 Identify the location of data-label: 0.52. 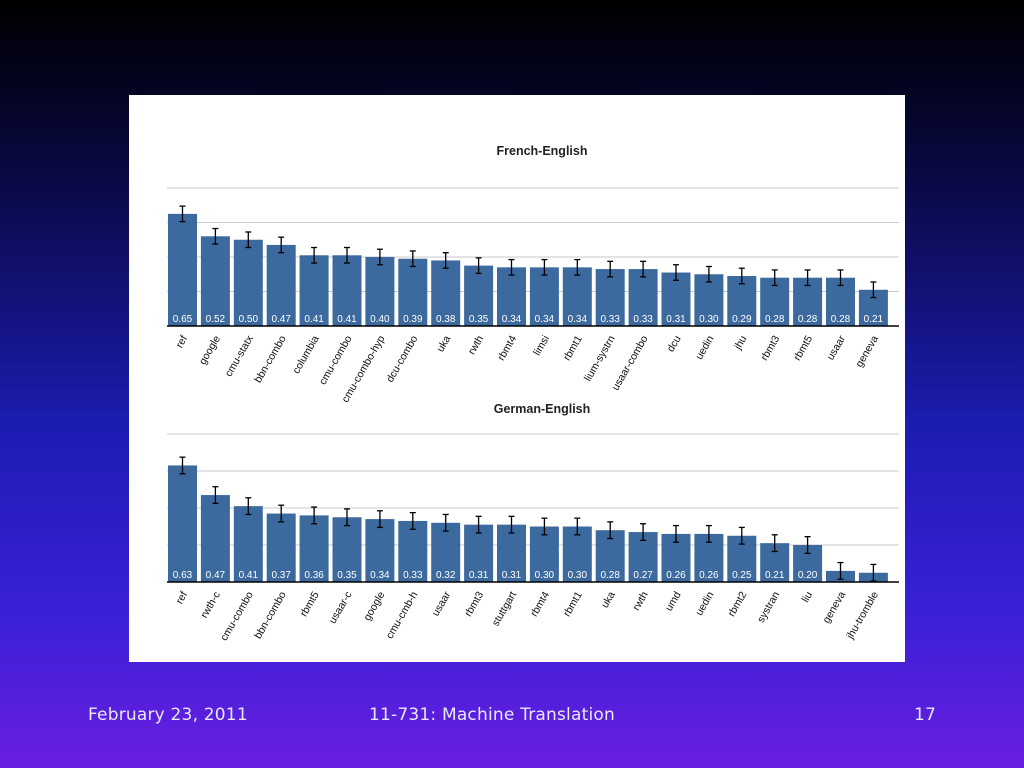
(216, 319).